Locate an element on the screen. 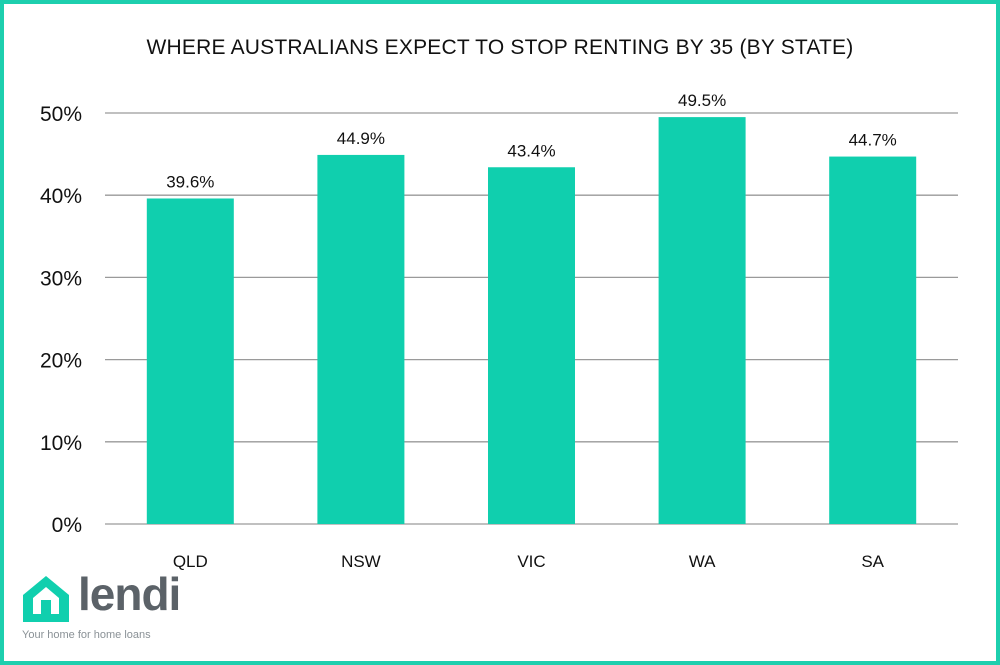  x-tick-label: QLD is located at coordinates (190, 561).